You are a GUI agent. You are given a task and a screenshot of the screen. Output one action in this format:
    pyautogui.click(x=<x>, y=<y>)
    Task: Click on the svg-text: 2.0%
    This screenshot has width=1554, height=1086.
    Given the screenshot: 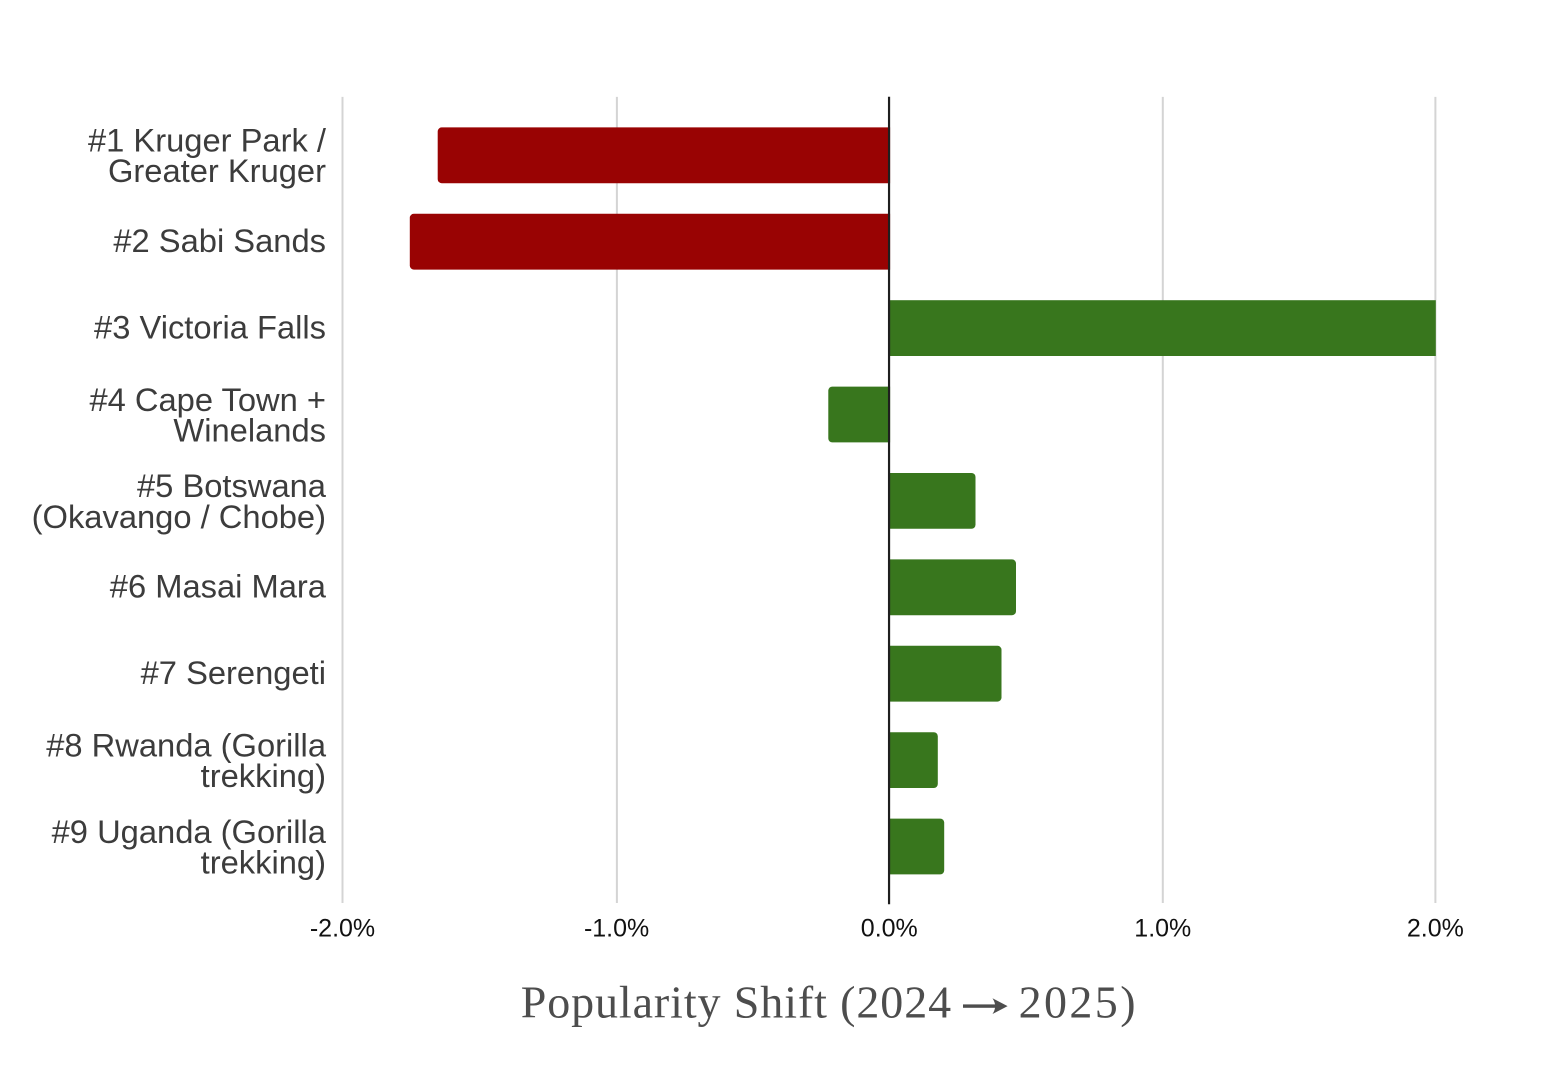 What is the action you would take?
    pyautogui.click(x=1435, y=929)
    